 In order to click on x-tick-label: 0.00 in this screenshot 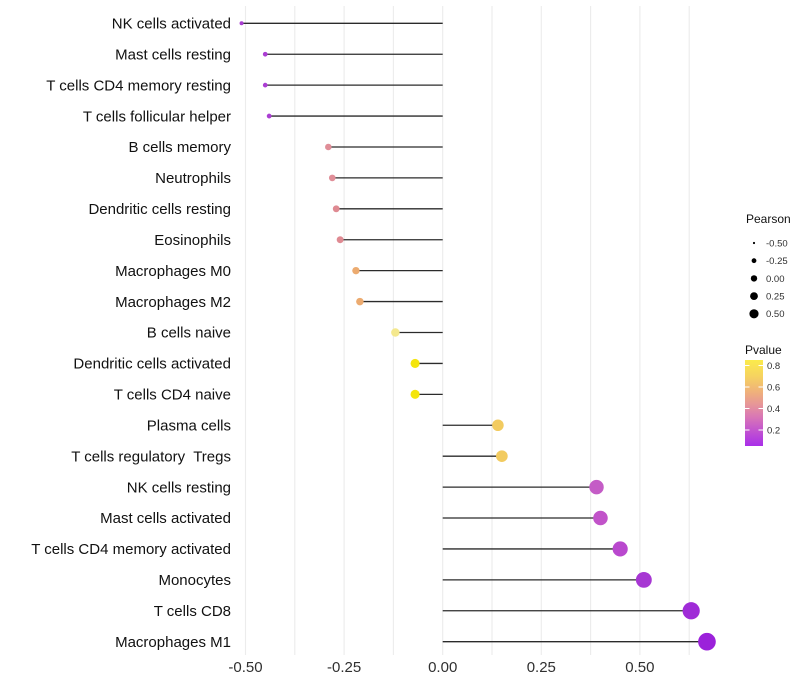, I will do `click(442, 667)`.